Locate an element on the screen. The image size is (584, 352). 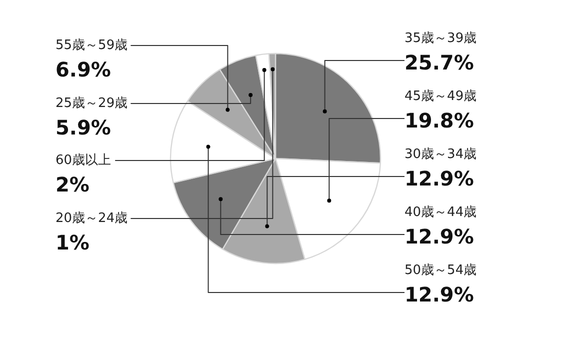
slice-label: 45歳～49歳 is located at coordinates (440, 96).